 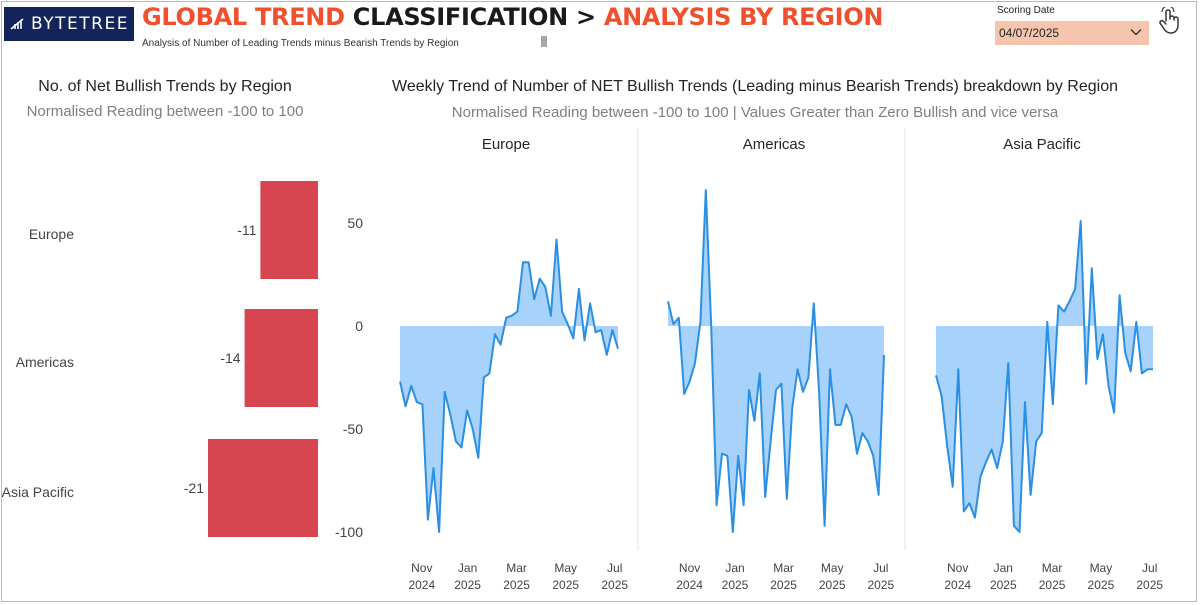 What do you see at coordinates (743, 17) in the screenshot?
I see `title-part3: ANALYSIS BY REGION` at bounding box center [743, 17].